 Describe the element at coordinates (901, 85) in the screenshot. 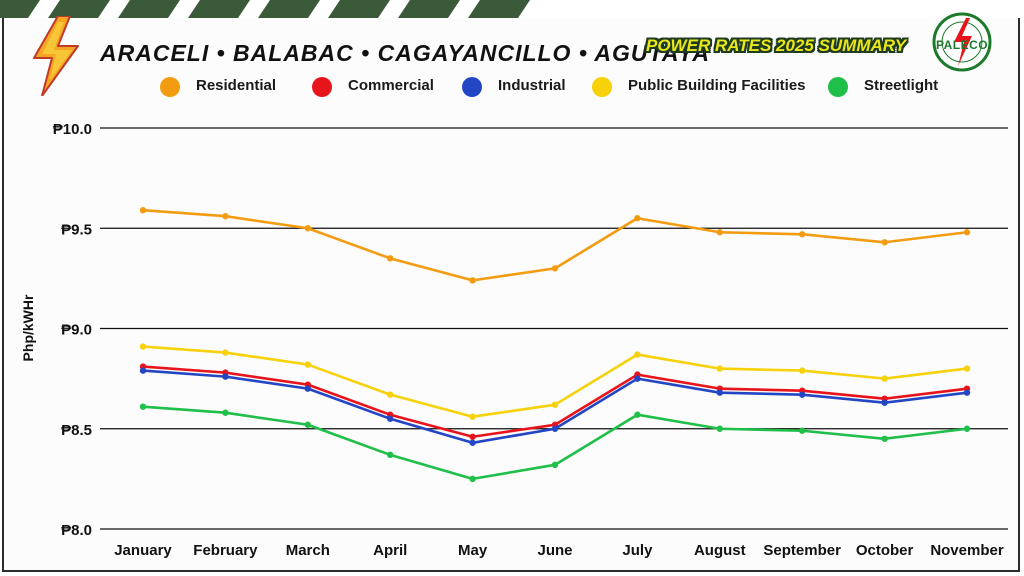

I see `legend-label-streetlight: Streetlight` at that location.